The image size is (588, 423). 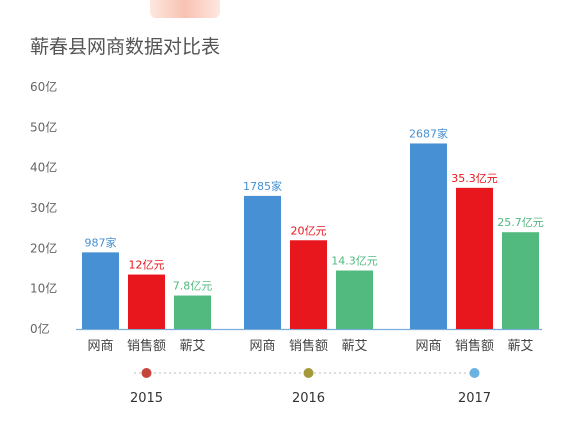 What do you see at coordinates (40, 328) in the screenshot?
I see `y-tick-label: 0亿` at bounding box center [40, 328].